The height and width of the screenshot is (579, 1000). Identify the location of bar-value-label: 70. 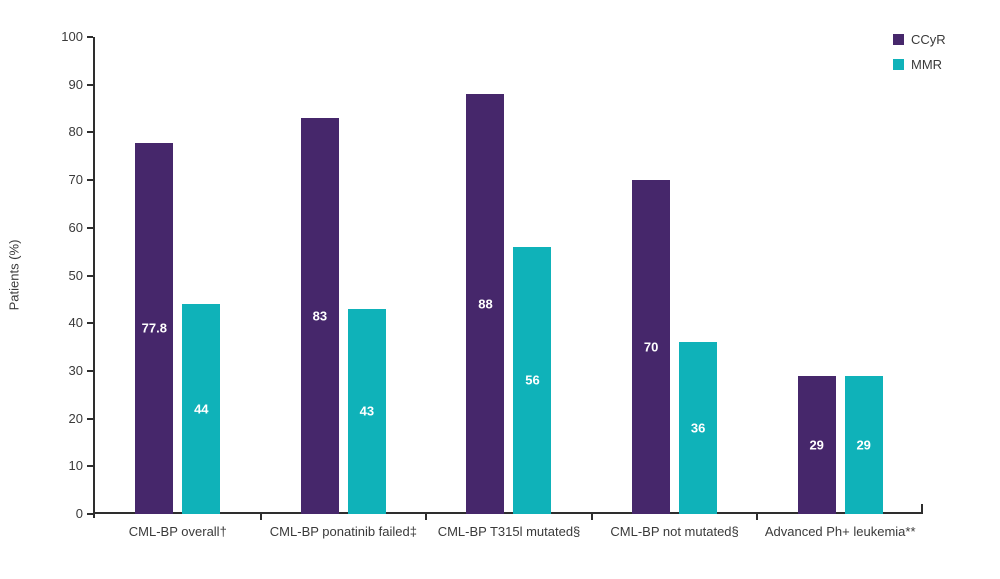
(651, 347).